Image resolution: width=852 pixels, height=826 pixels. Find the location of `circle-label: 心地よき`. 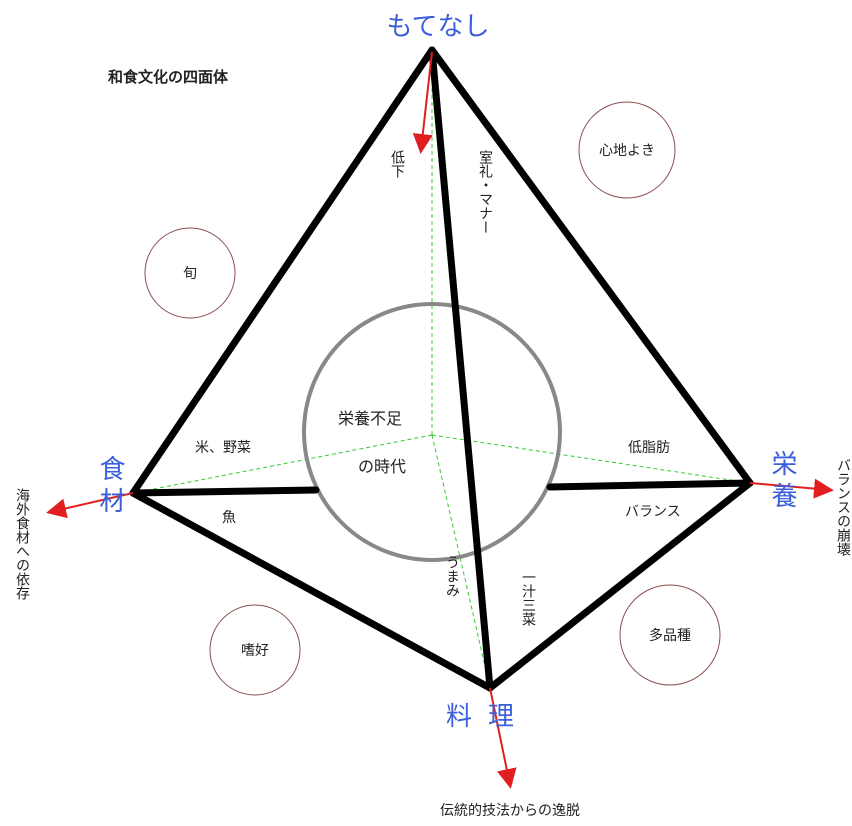

circle-label: 心地よき is located at coordinates (627, 151).